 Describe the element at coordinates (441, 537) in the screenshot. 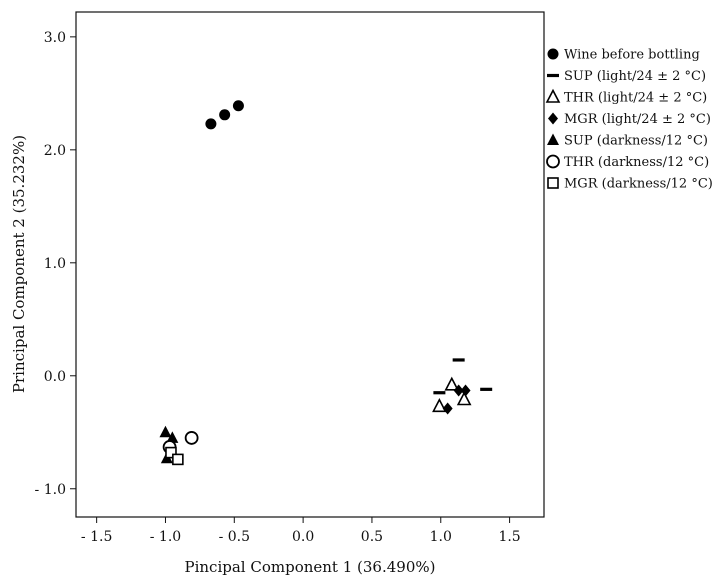

I see `x-tick-label: 1.0` at that location.